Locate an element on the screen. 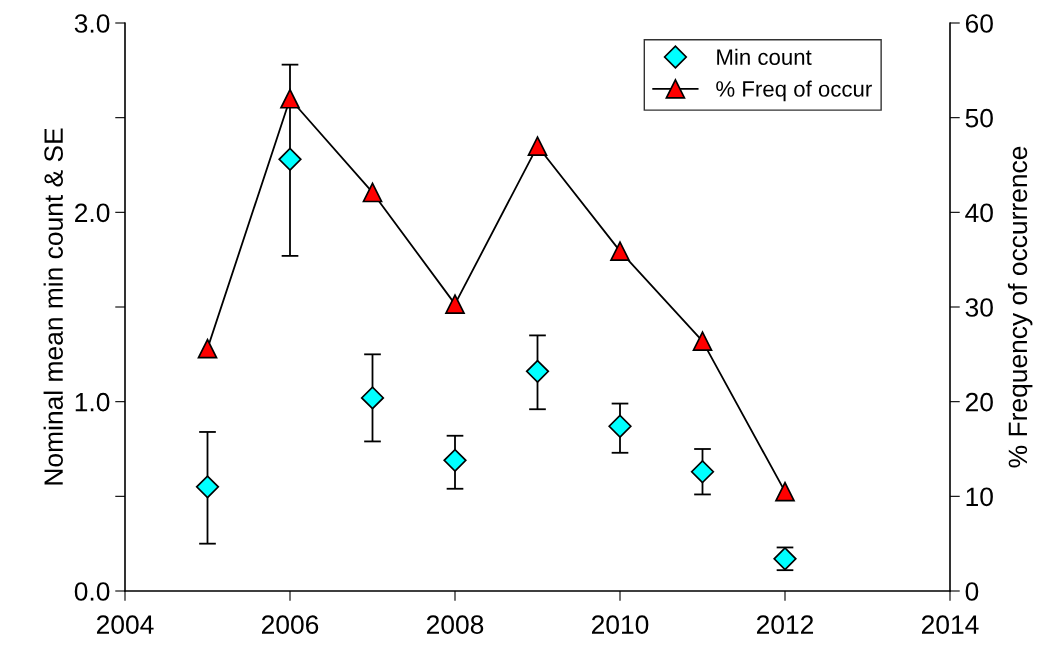 This screenshot has width=1060, height=662. y-tick-label: 1.0 is located at coordinates (92, 402).